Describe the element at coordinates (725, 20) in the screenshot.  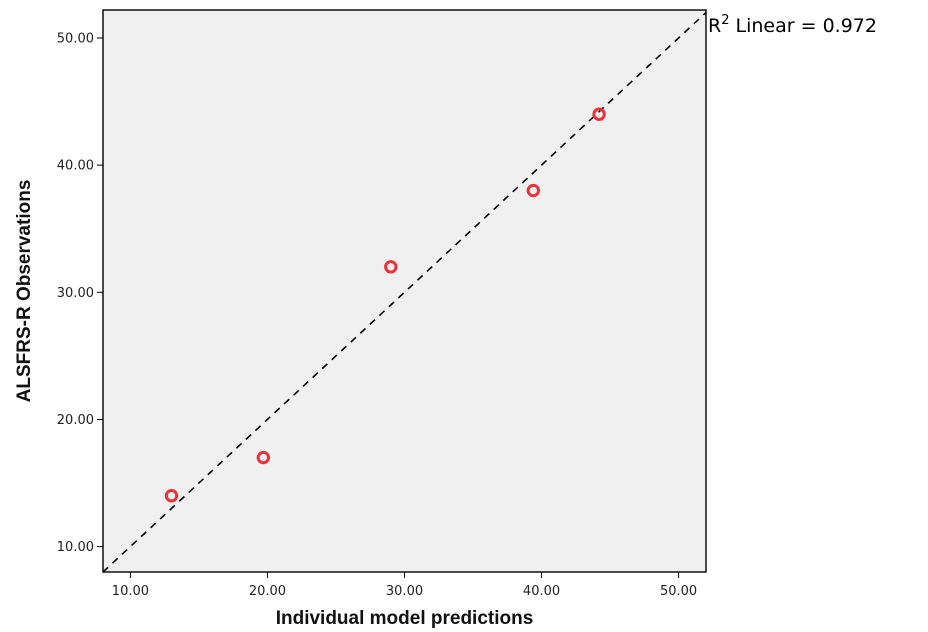
I see `r2-label-superscript: 2` at that location.